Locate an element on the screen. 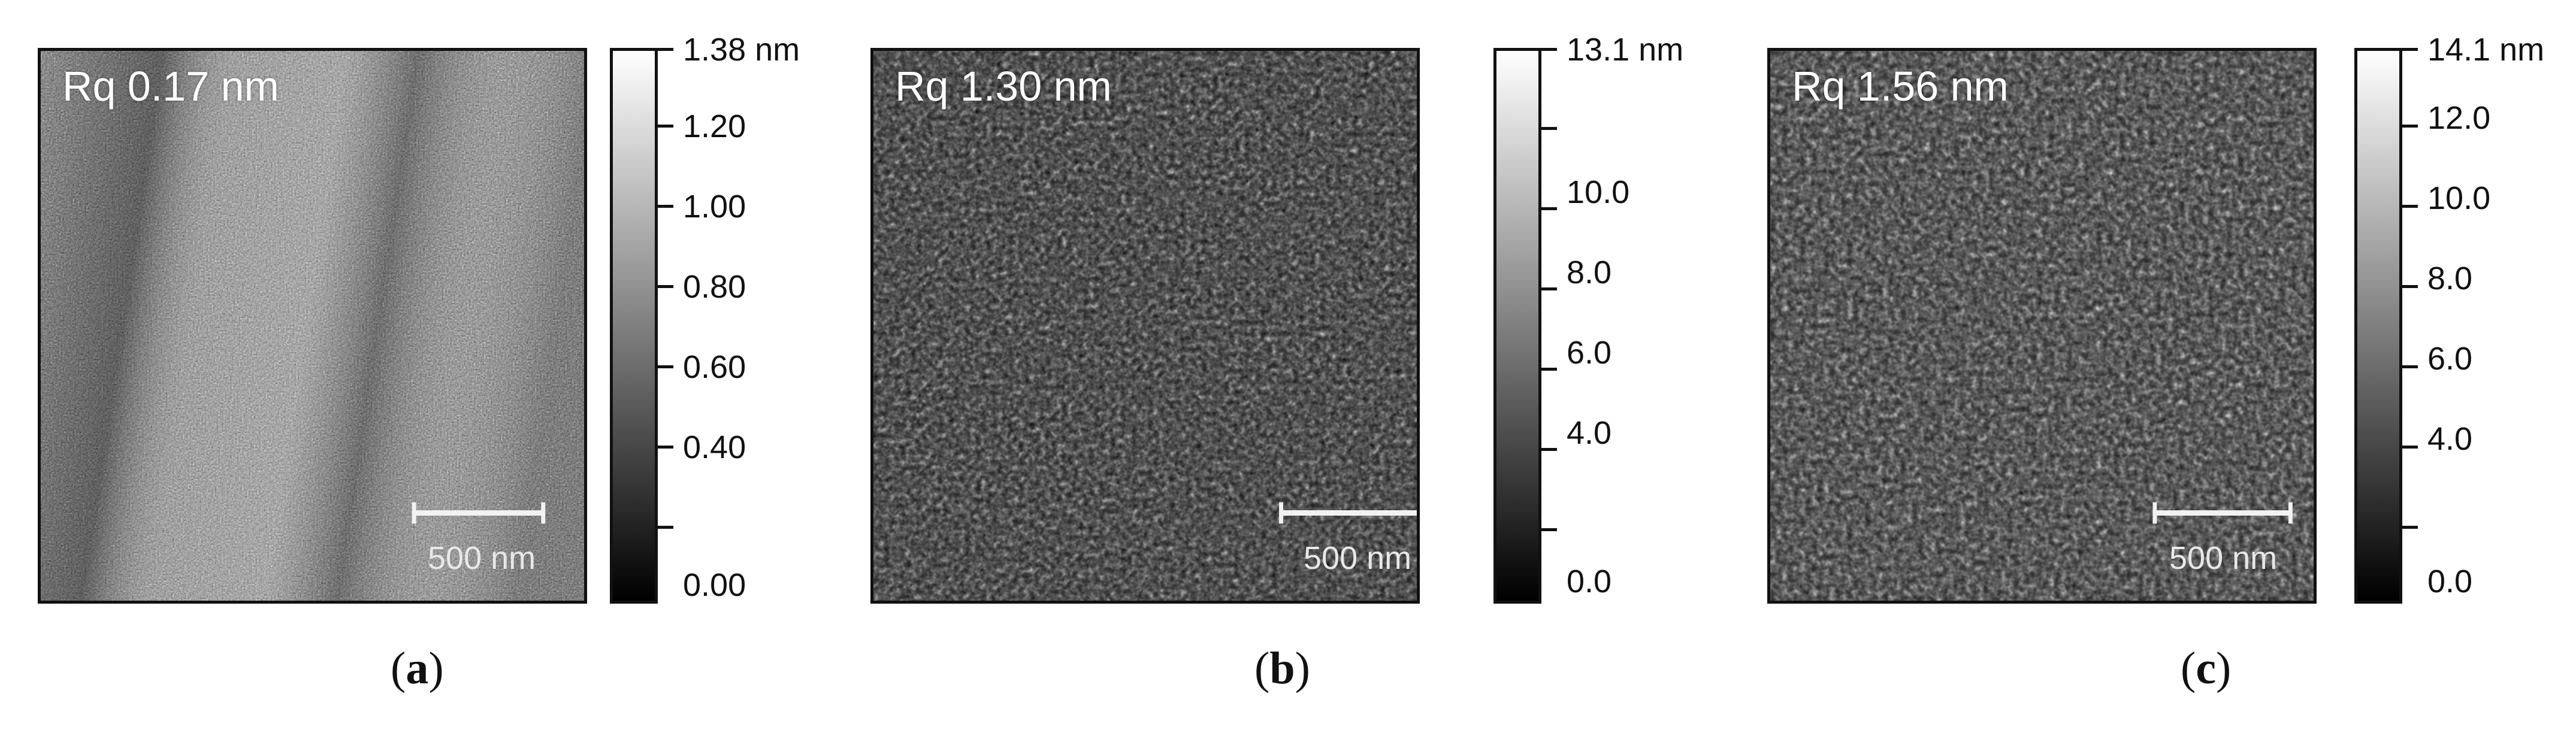 This screenshot has height=733, width=2576. rq-label-b: Rq 1.30 nm is located at coordinates (1003, 86).